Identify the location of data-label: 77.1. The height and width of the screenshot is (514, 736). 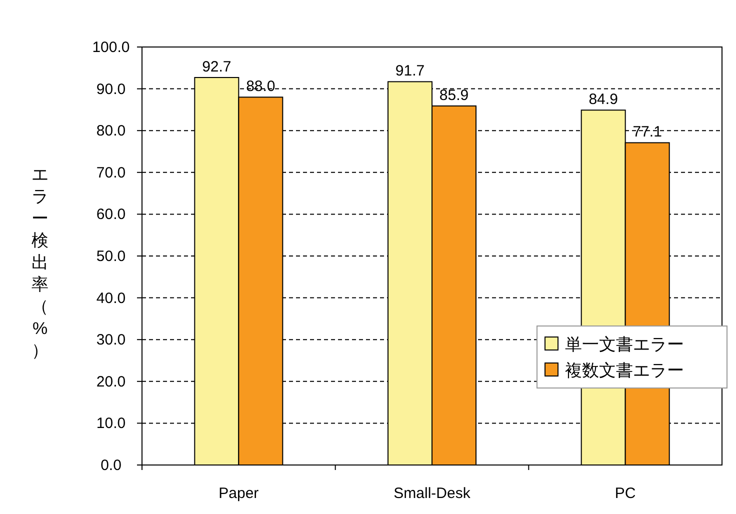
(647, 132).